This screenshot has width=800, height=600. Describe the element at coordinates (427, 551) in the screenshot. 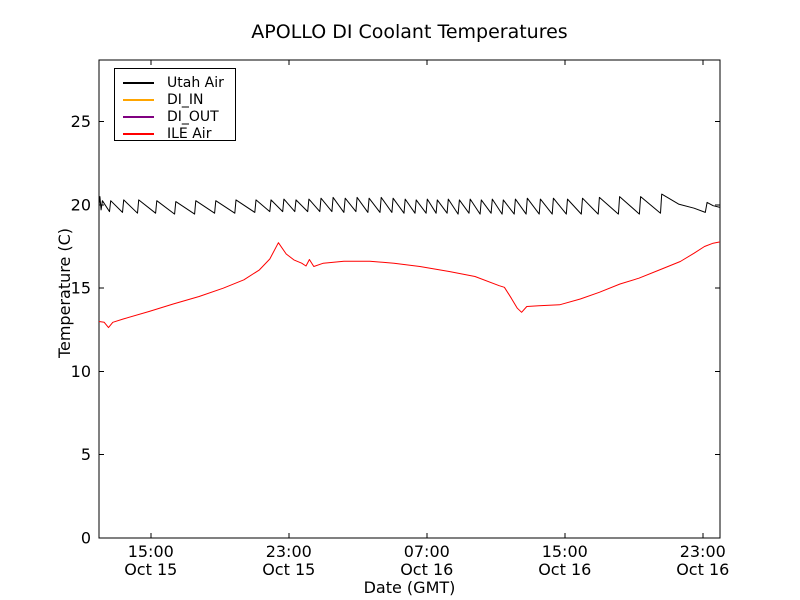

I see `x-tick-time-label: 07:00` at that location.